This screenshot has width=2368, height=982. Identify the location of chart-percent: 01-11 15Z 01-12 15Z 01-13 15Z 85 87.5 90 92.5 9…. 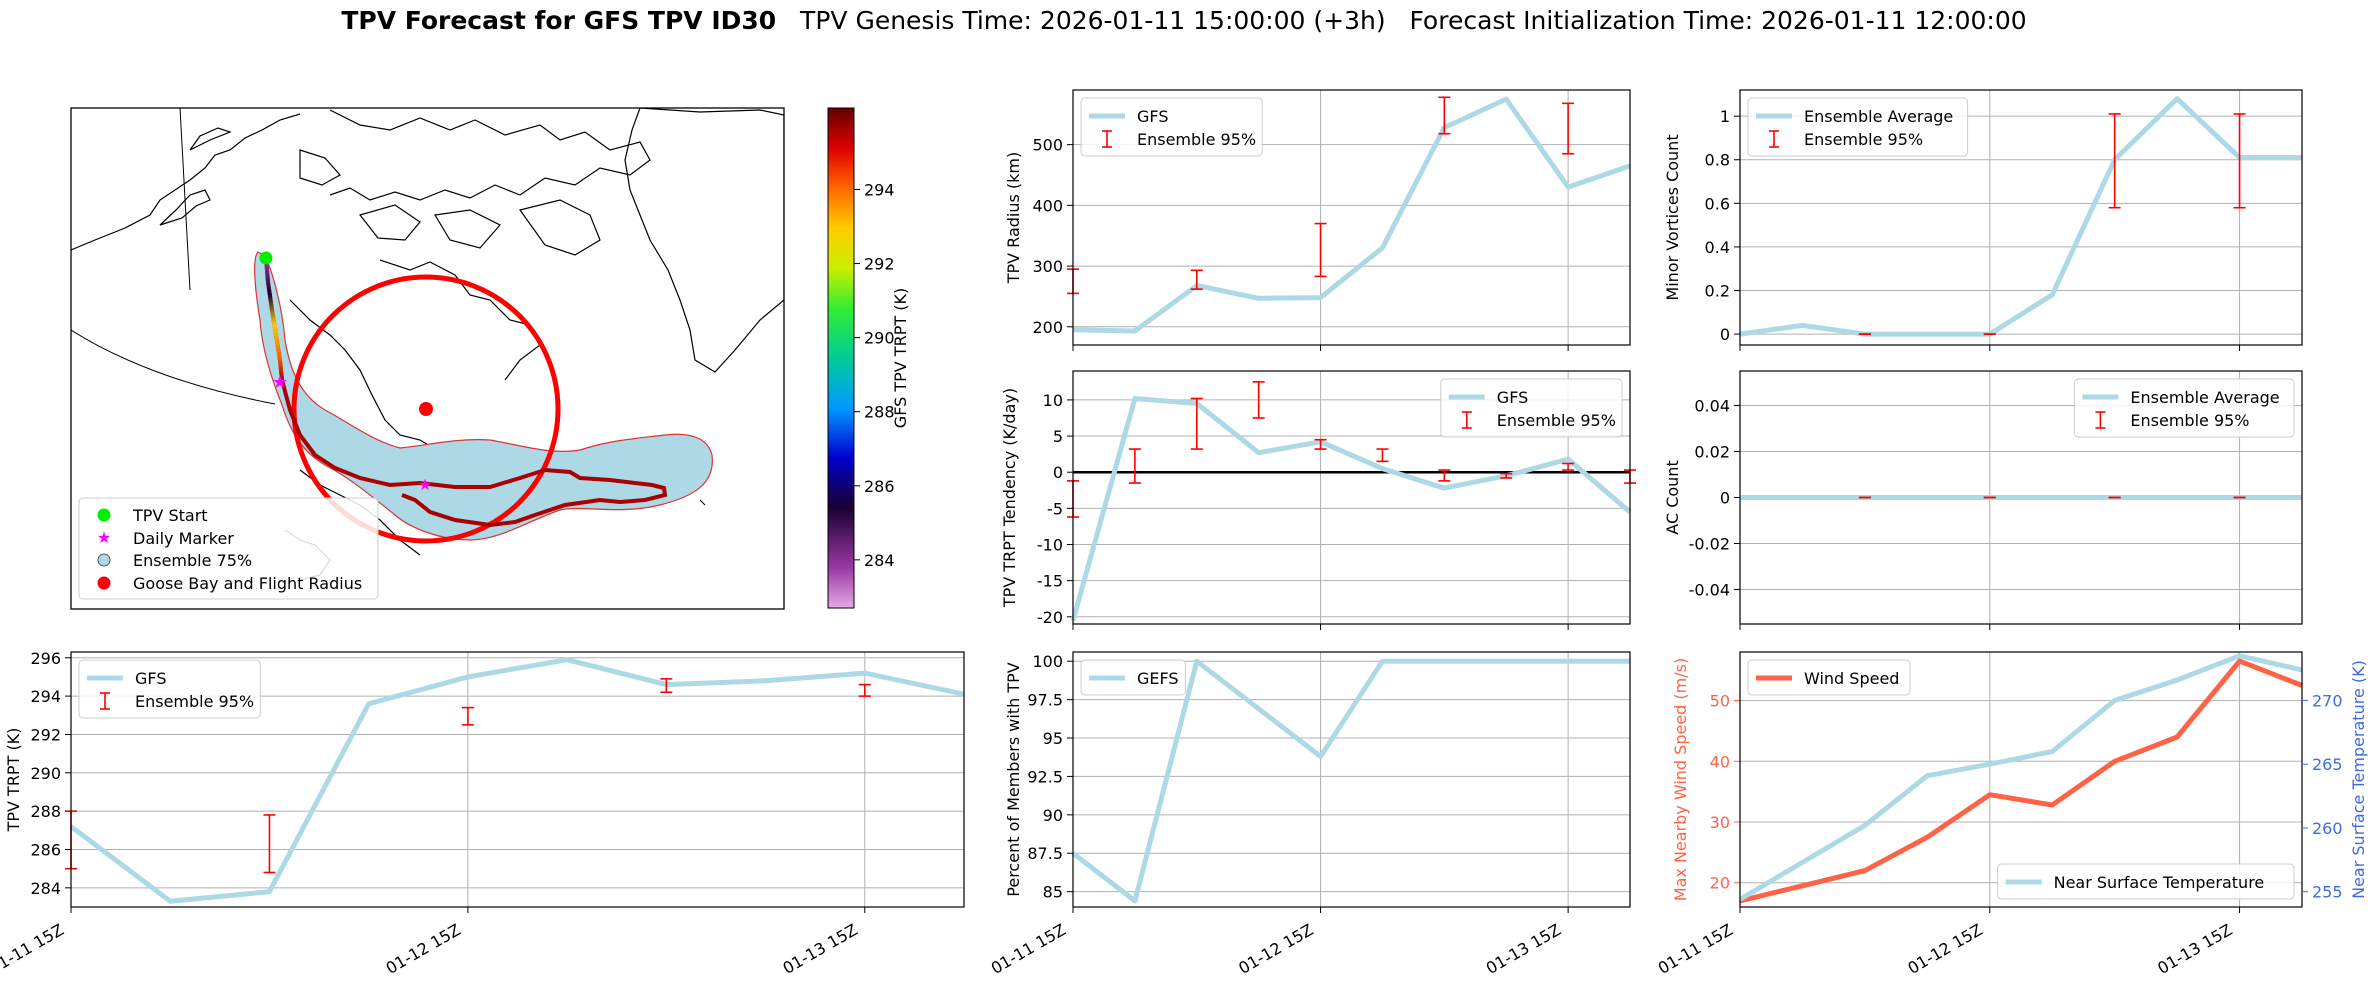
(1309, 814).